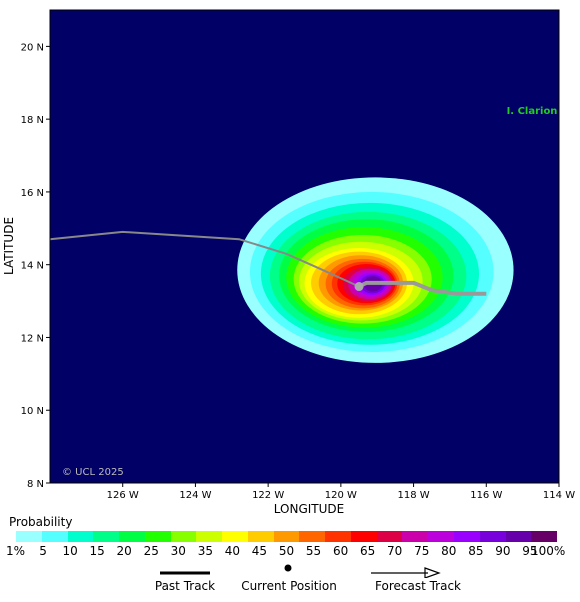 The width and height of the screenshot is (580, 602). Describe the element at coordinates (93, 472) in the screenshot. I see `copyright-label: © UCL 2025` at that location.